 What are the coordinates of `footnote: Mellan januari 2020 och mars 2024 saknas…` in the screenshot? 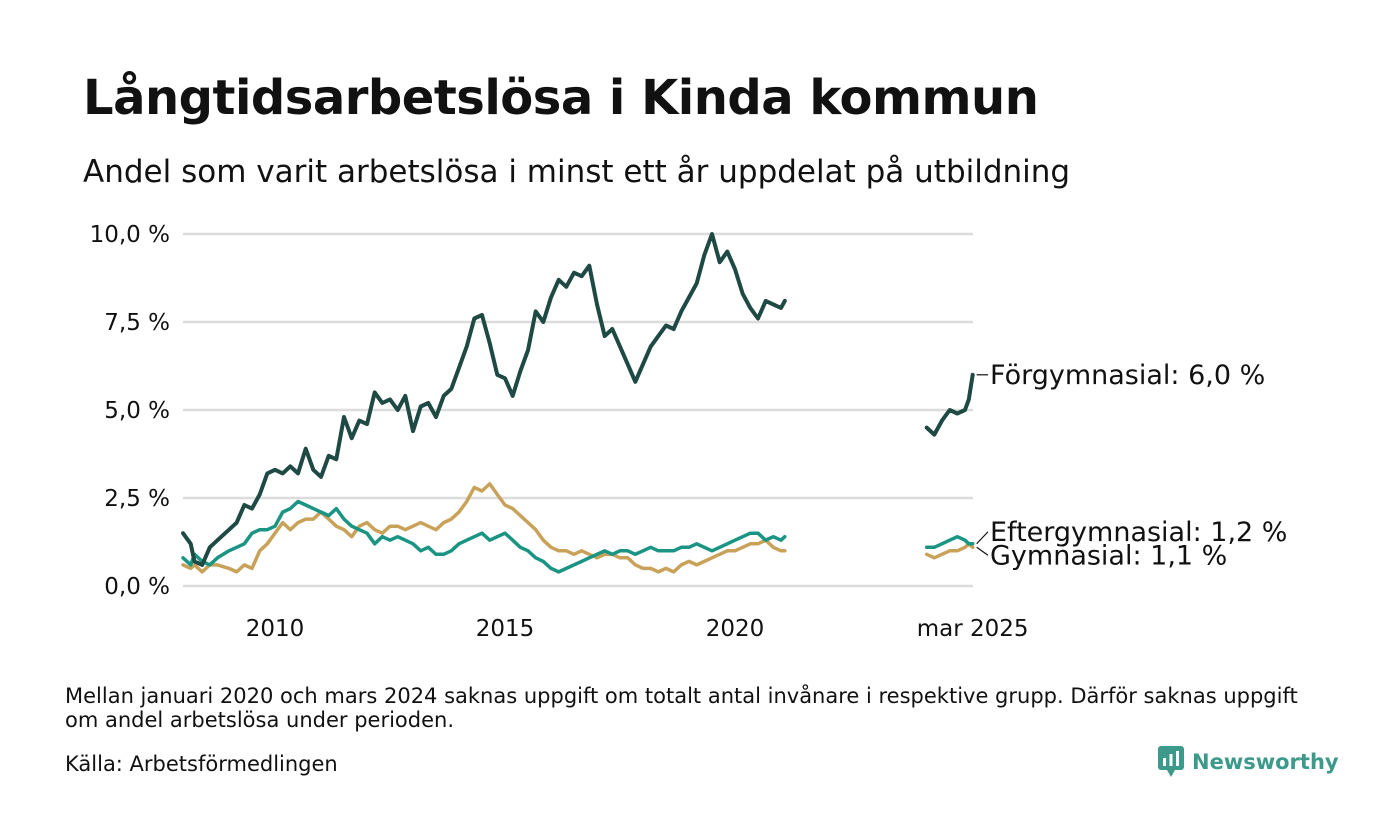 It's located at (681, 708).